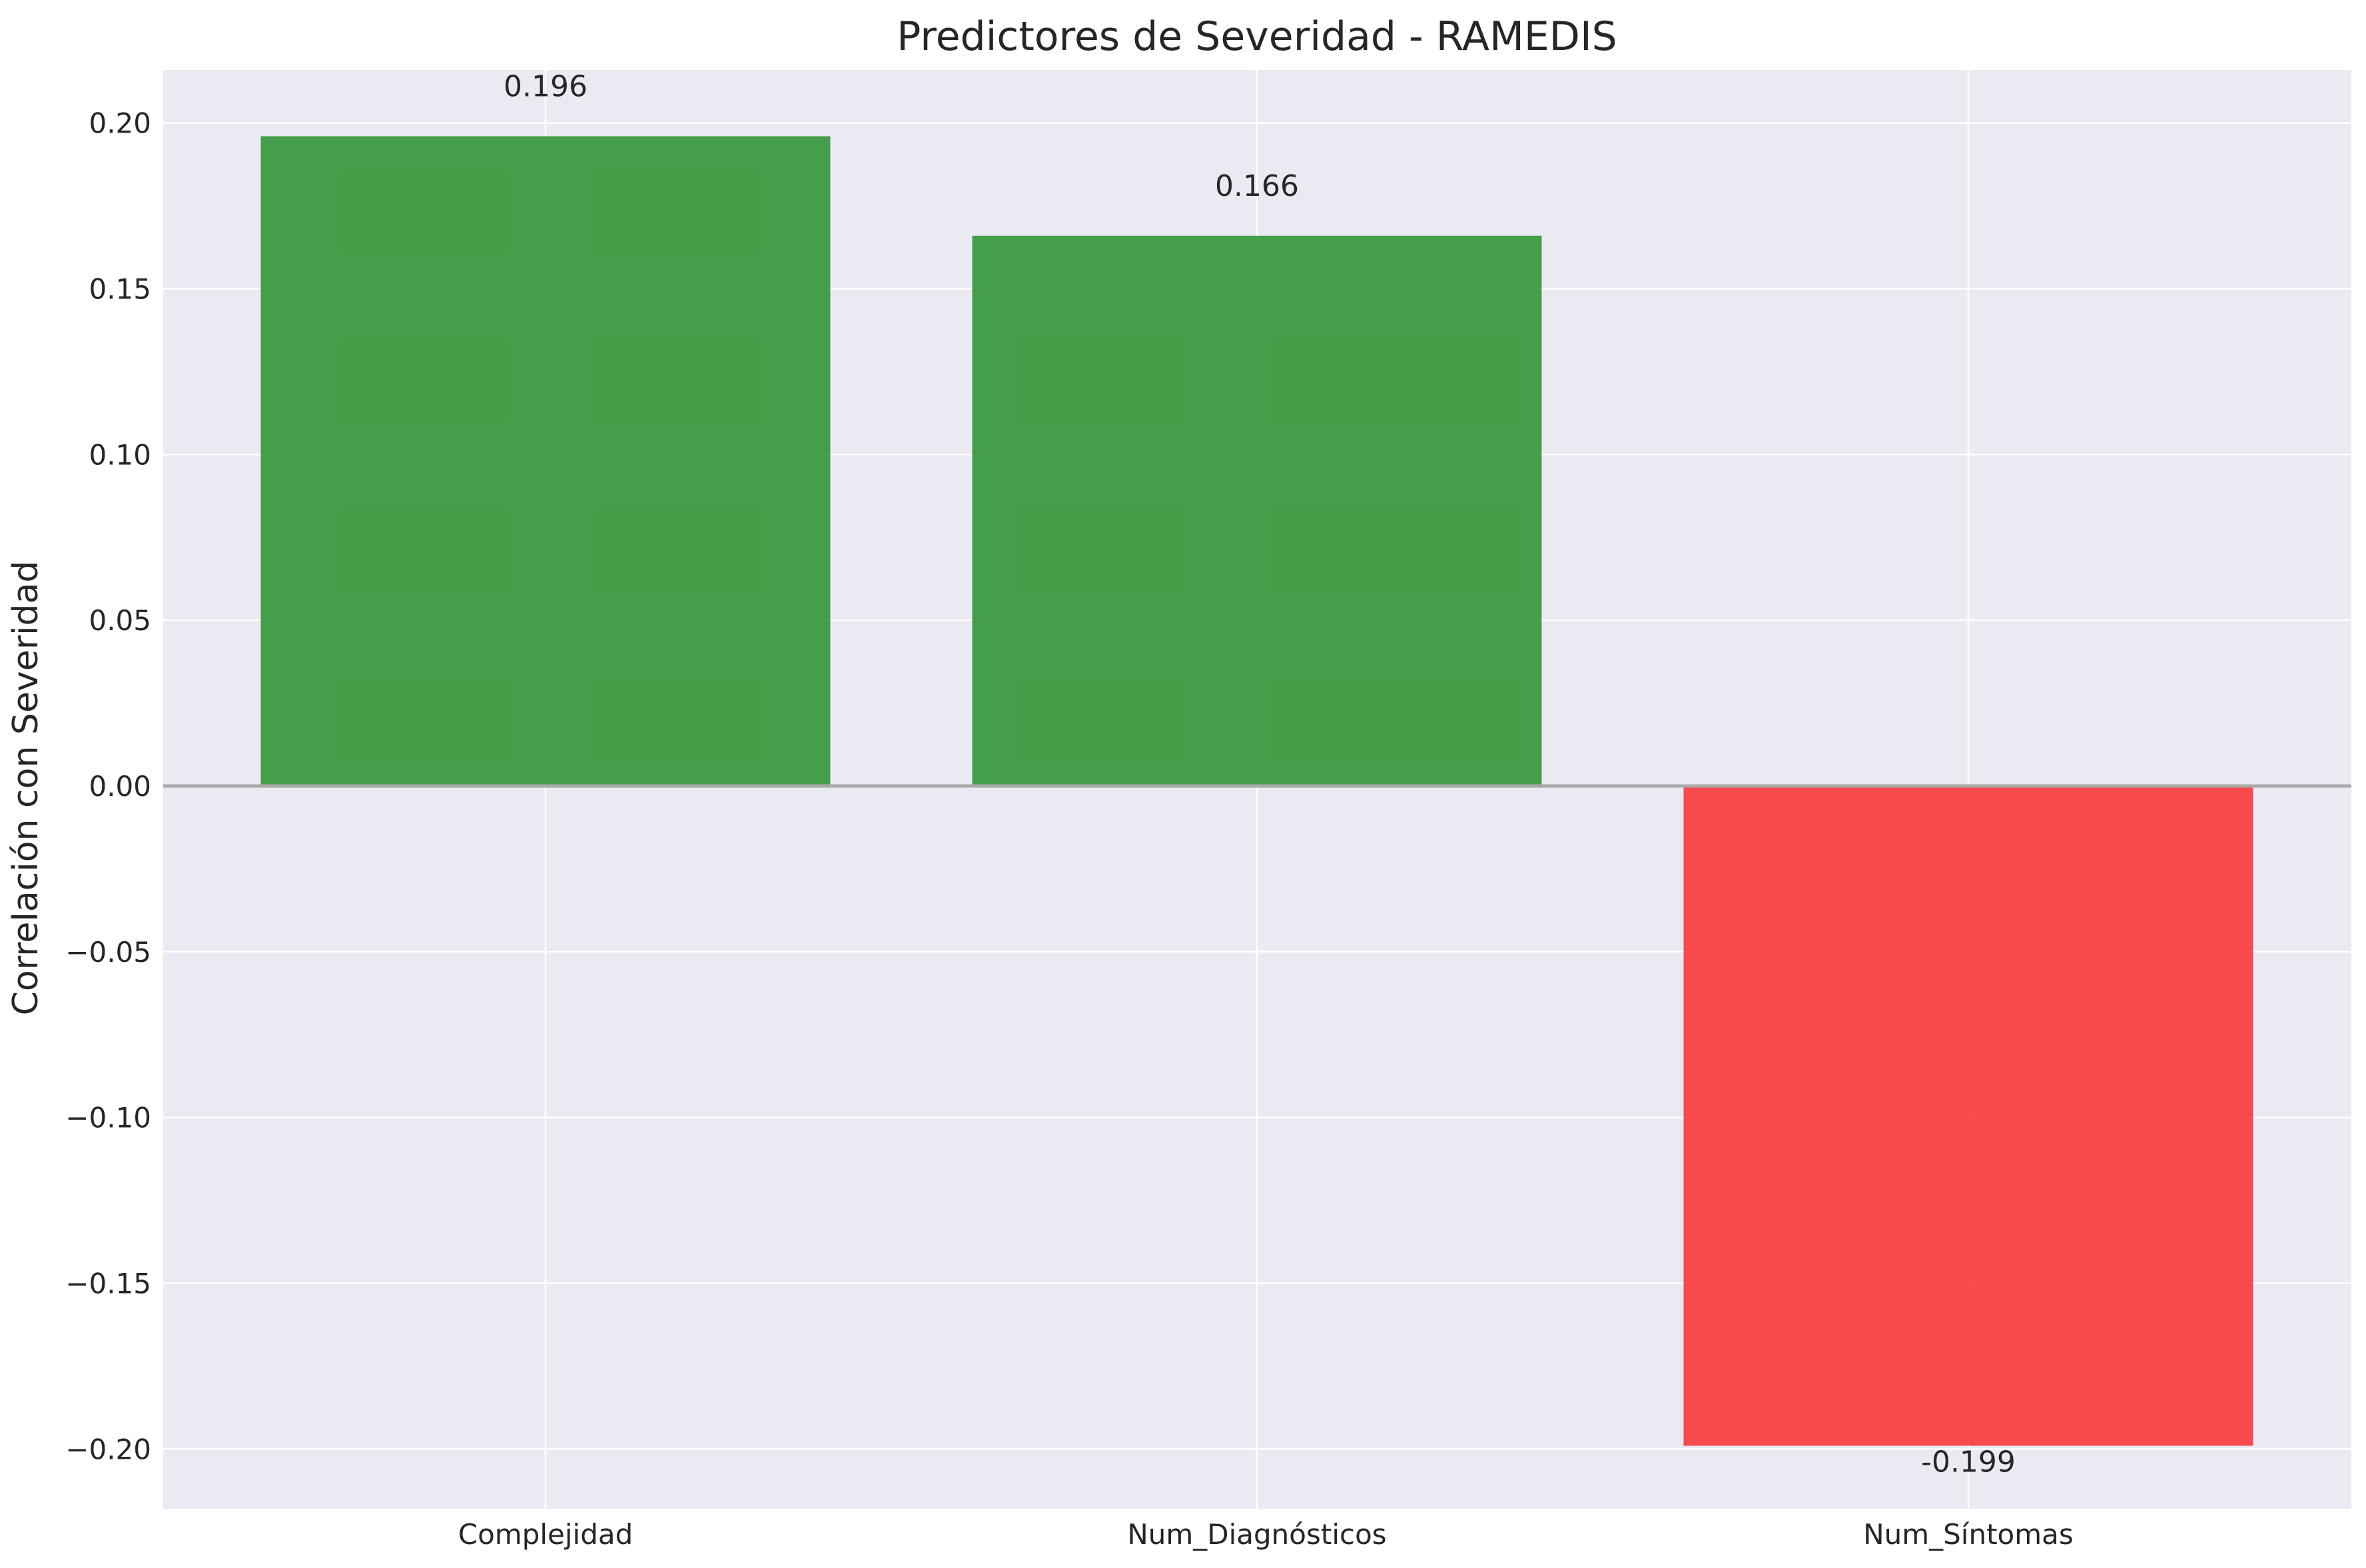 Image resolution: width=2366 pixels, height=1568 pixels. I want to click on y-tick-label: −0.10, so click(108, 1118).